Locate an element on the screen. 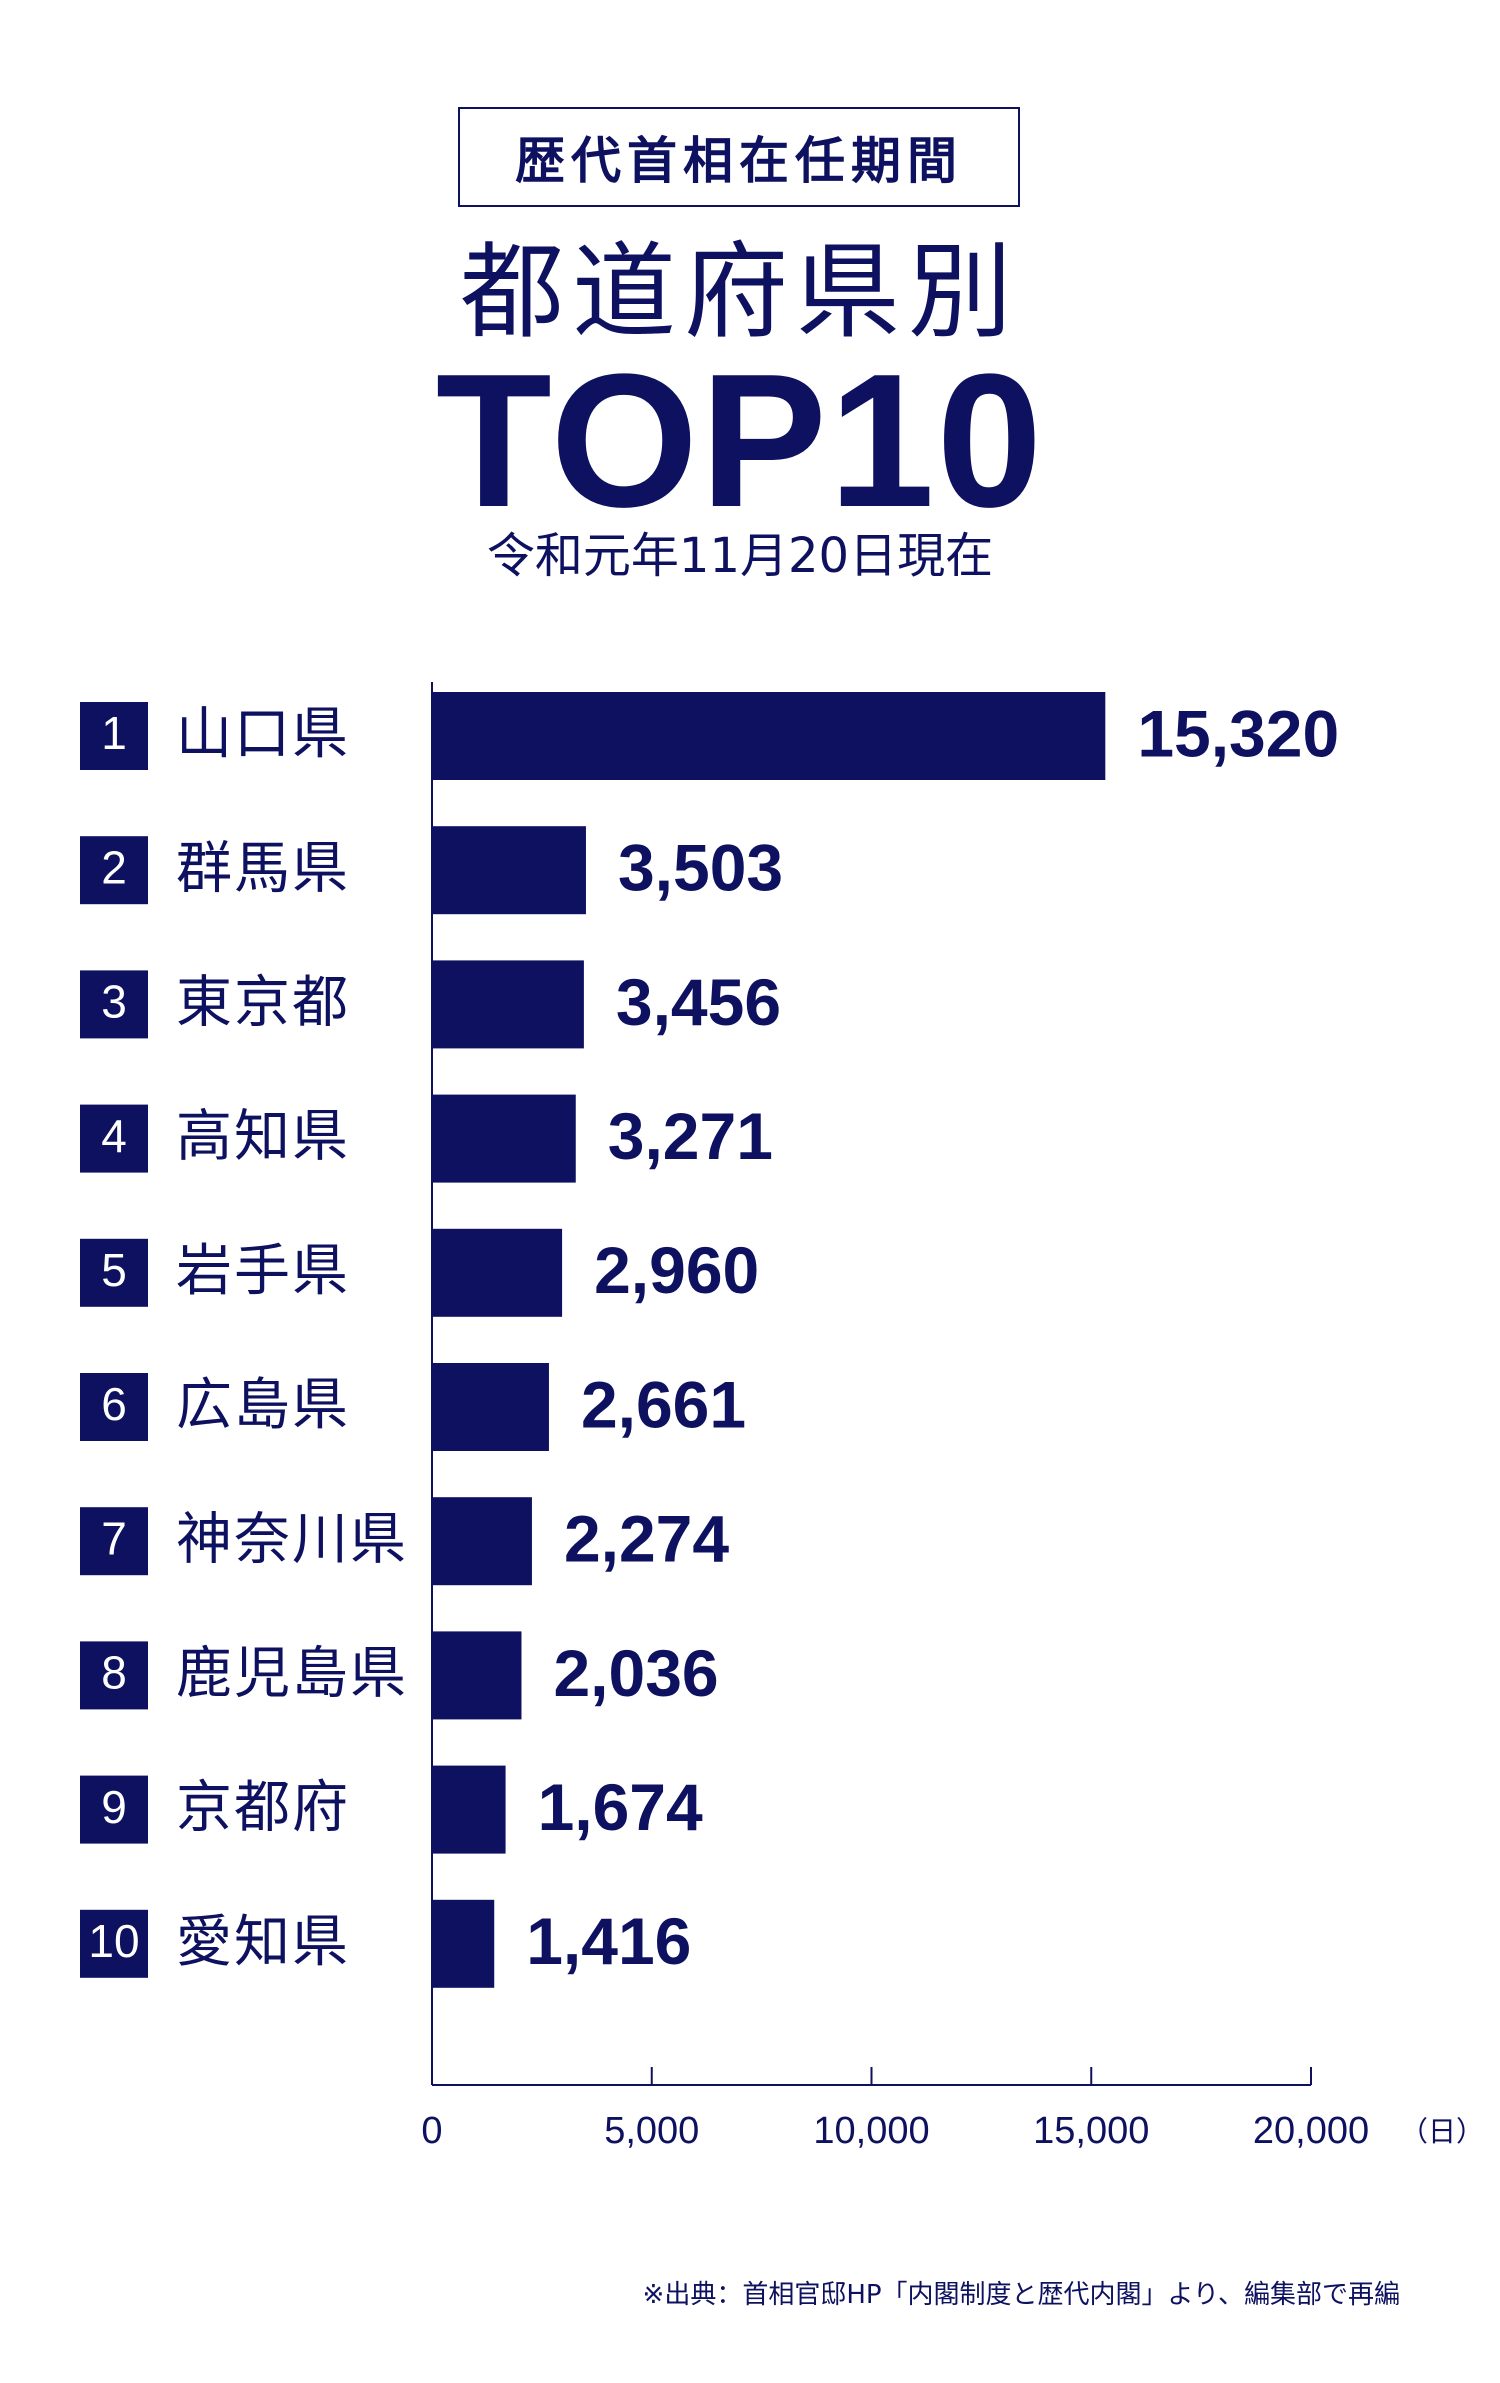 This screenshot has height=2383, width=1500. rank-number: 10 is located at coordinates (113, 1941).